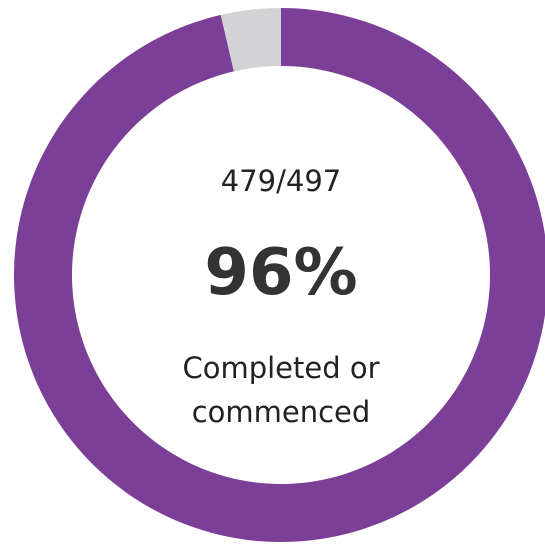  Describe the element at coordinates (250, 40) in the screenshot. I see `donut-segment` at that location.